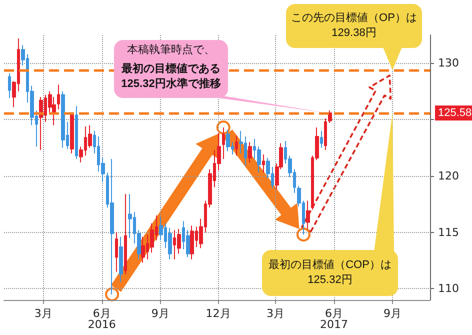 The height and width of the screenshot is (335, 472). I want to click on annotation: 最初の目標値である125.32円水準で推移, so click(171, 77).